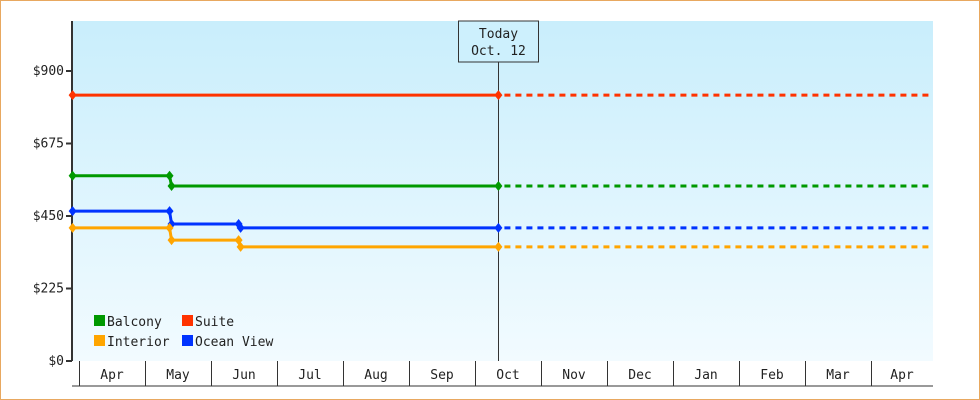  What do you see at coordinates (134, 322) in the screenshot?
I see `legend-label-balcony: Balcony` at bounding box center [134, 322].